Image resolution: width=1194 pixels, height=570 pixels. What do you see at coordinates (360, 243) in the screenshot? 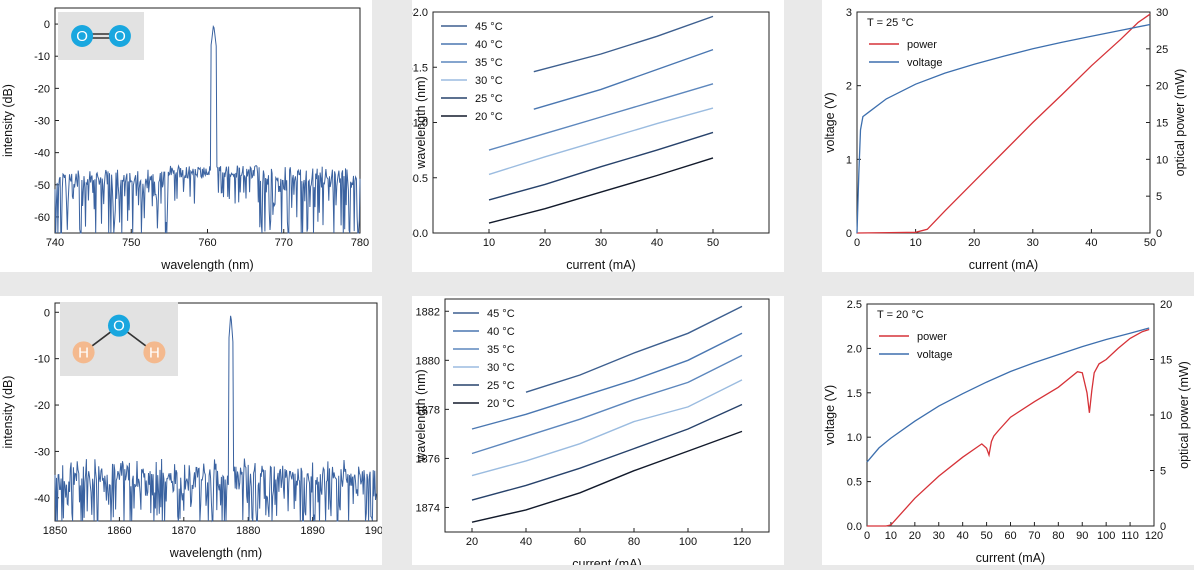
I see `x-tick-label: 780` at bounding box center [360, 243].